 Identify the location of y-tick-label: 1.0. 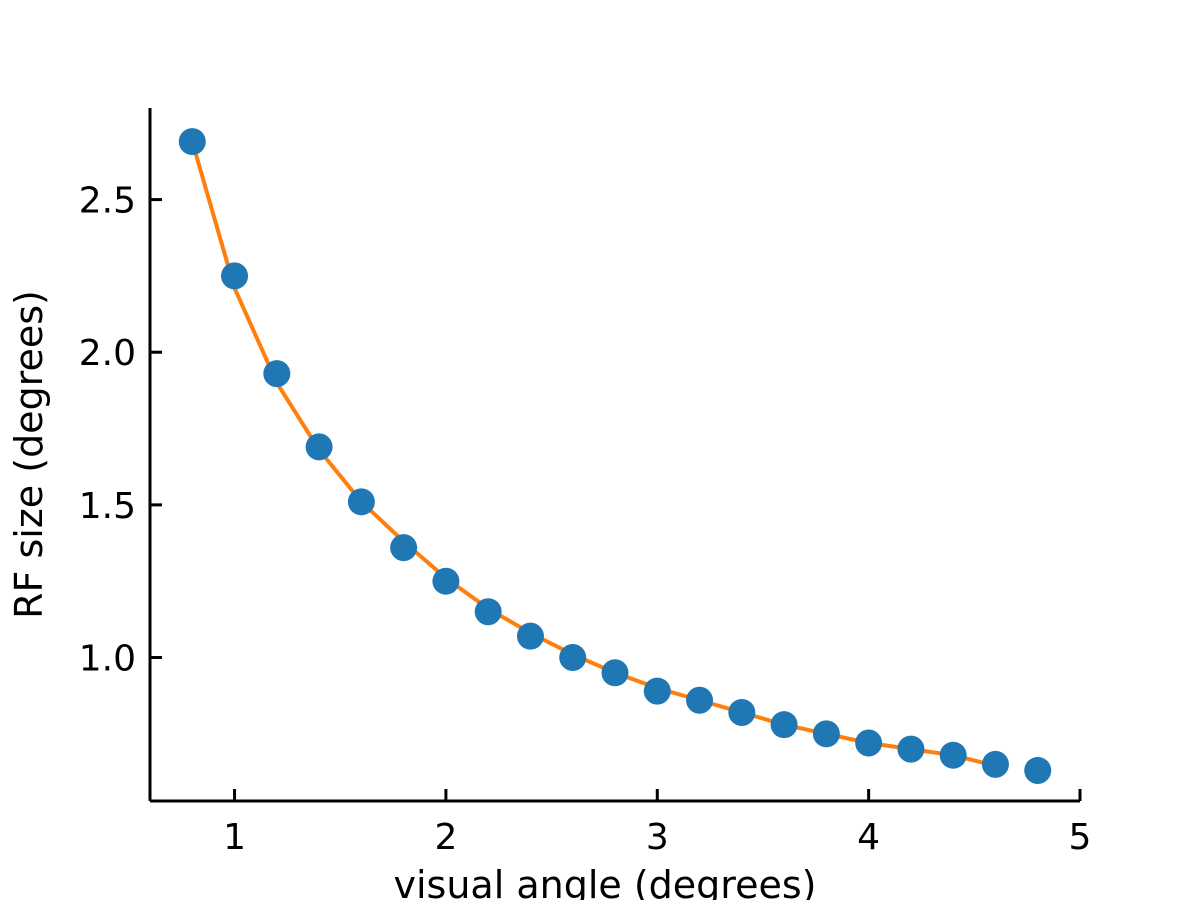
(107, 659).